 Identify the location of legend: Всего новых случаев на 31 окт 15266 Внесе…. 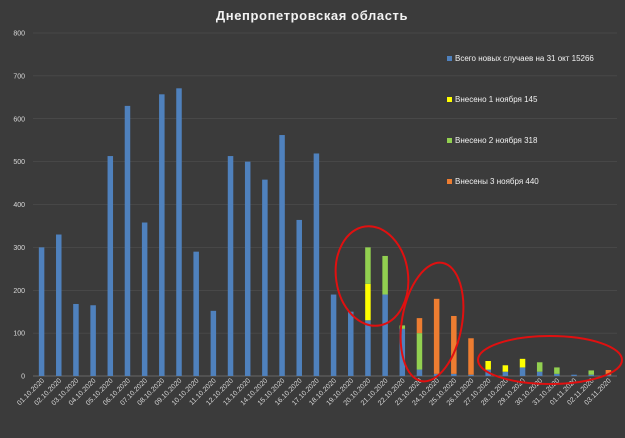
(520, 120).